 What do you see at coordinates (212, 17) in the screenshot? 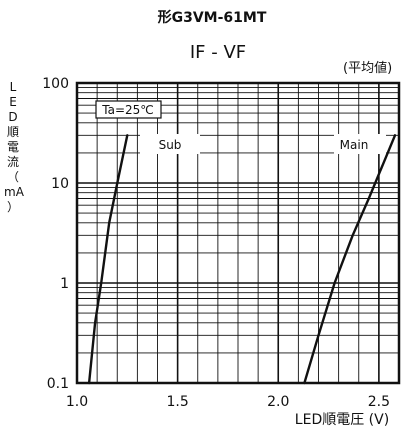
I see `chart-header: 形G3VM-61MT` at bounding box center [212, 17].